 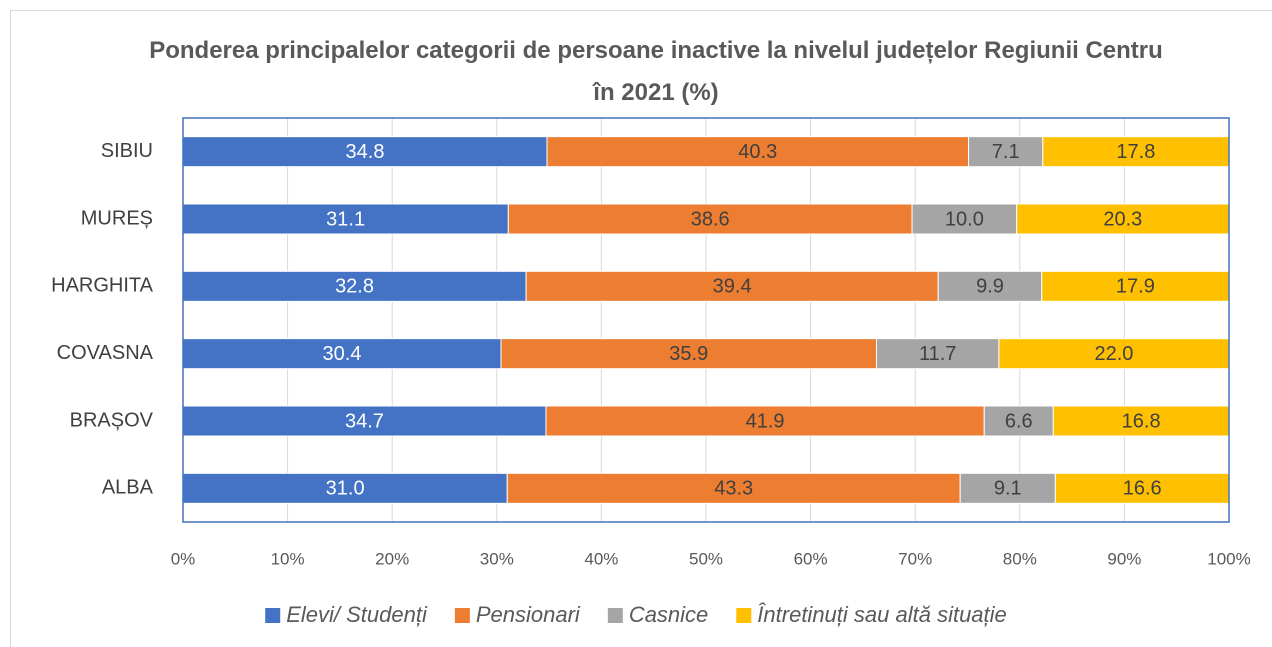 What do you see at coordinates (601, 558) in the screenshot?
I see `x-tick-label: 40%` at bounding box center [601, 558].